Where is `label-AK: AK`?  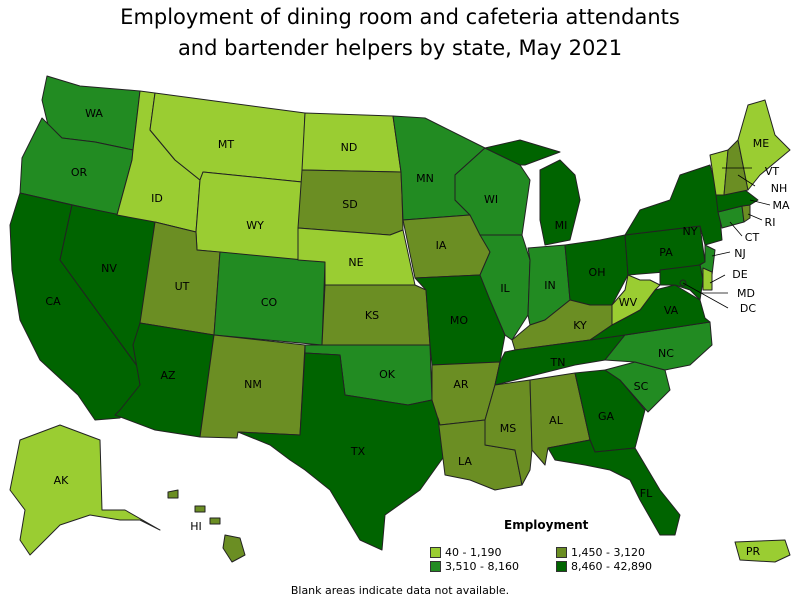
label-AK: AK is located at coordinates (62, 480).